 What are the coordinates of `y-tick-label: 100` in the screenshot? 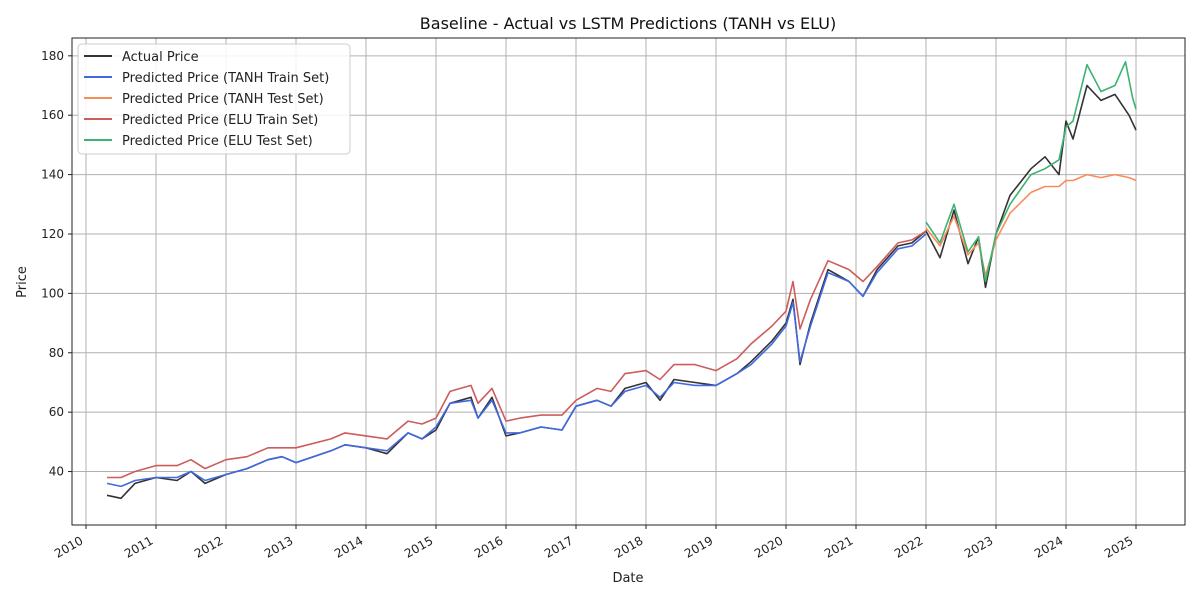 It's located at (52, 293).